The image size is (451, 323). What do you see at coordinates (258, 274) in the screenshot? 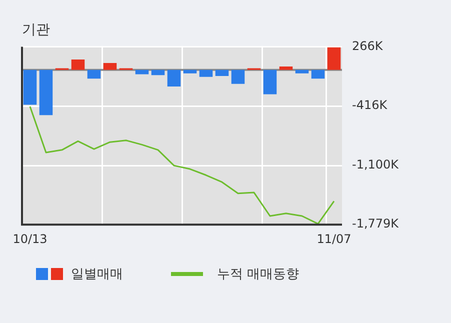
I see `legend-label: 누적 매매동향` at bounding box center [258, 274].